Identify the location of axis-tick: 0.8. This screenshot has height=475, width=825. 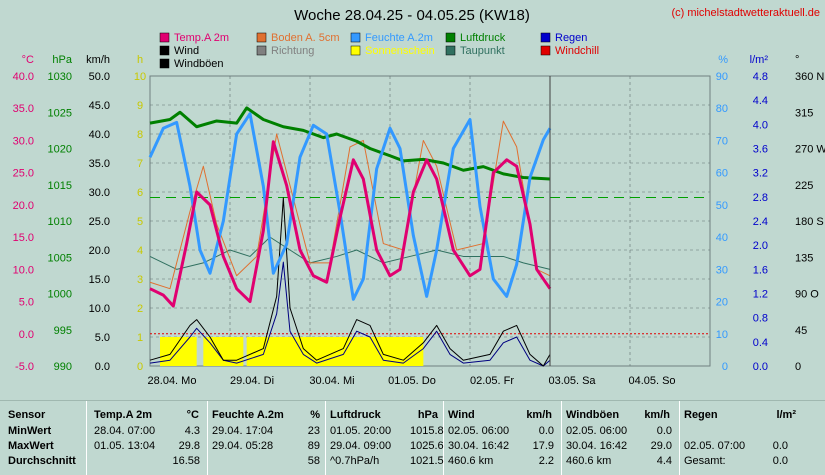
(760, 319).